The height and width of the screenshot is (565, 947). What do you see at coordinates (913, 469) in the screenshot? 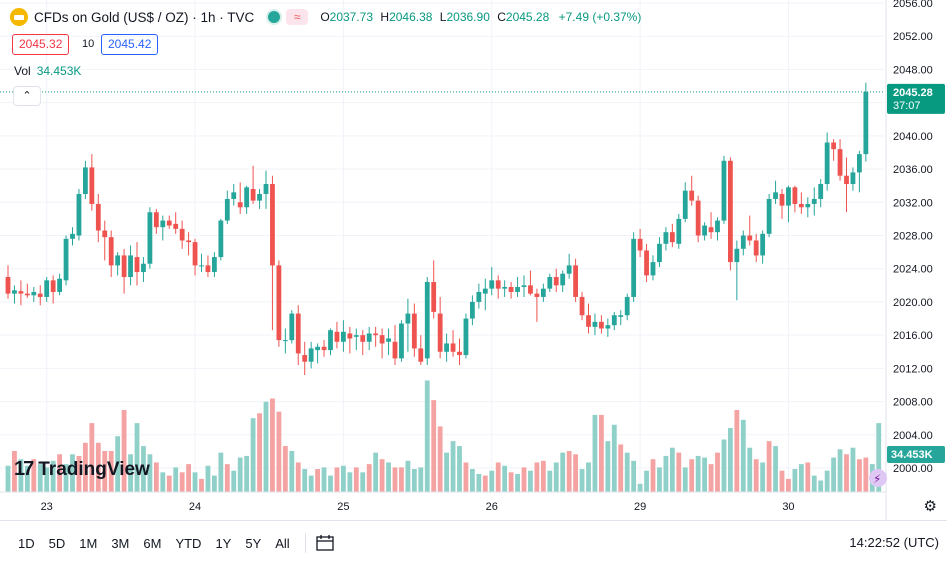
I see `y-tick-label: 2000.00` at bounding box center [913, 469].